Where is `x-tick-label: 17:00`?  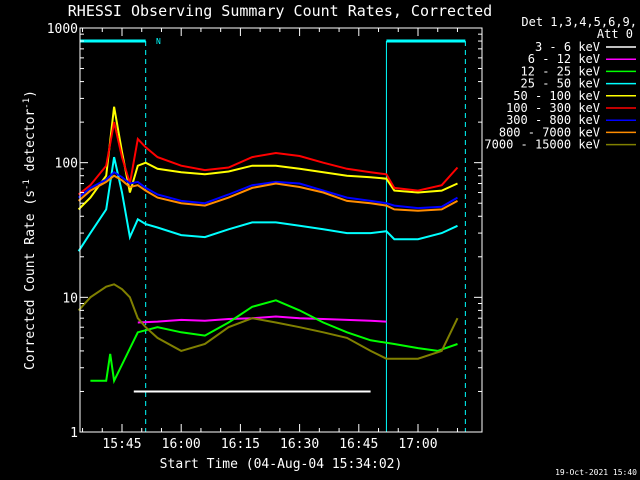 x-tick-label: 17:00 is located at coordinates (417, 444).